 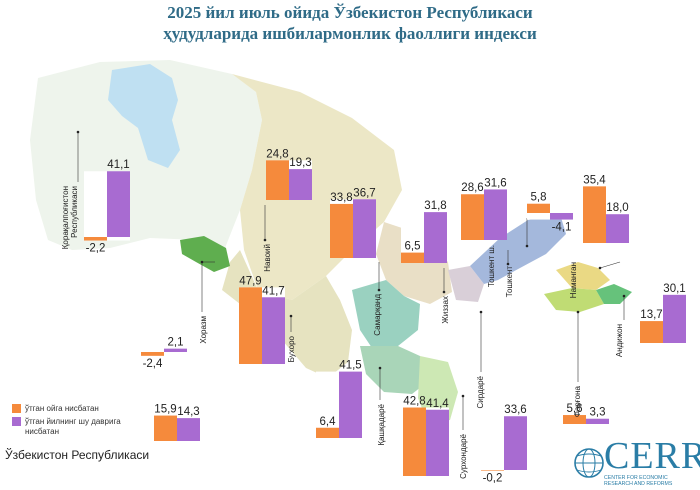 I want to click on data-label-yoy: 41,1, so click(x=118, y=165).